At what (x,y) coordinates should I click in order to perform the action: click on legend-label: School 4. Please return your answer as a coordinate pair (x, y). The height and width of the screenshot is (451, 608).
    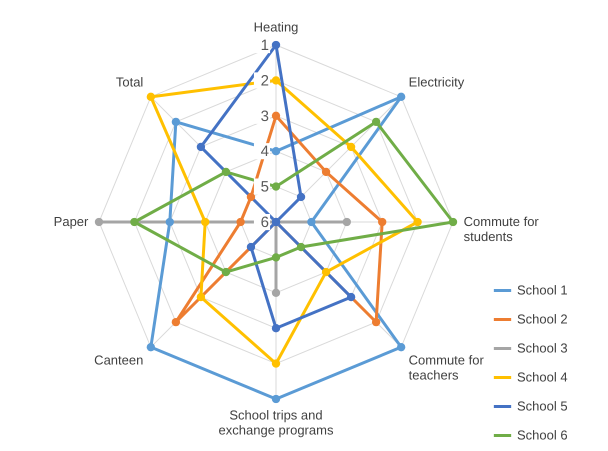
    Looking at the image, I should click on (542, 377).